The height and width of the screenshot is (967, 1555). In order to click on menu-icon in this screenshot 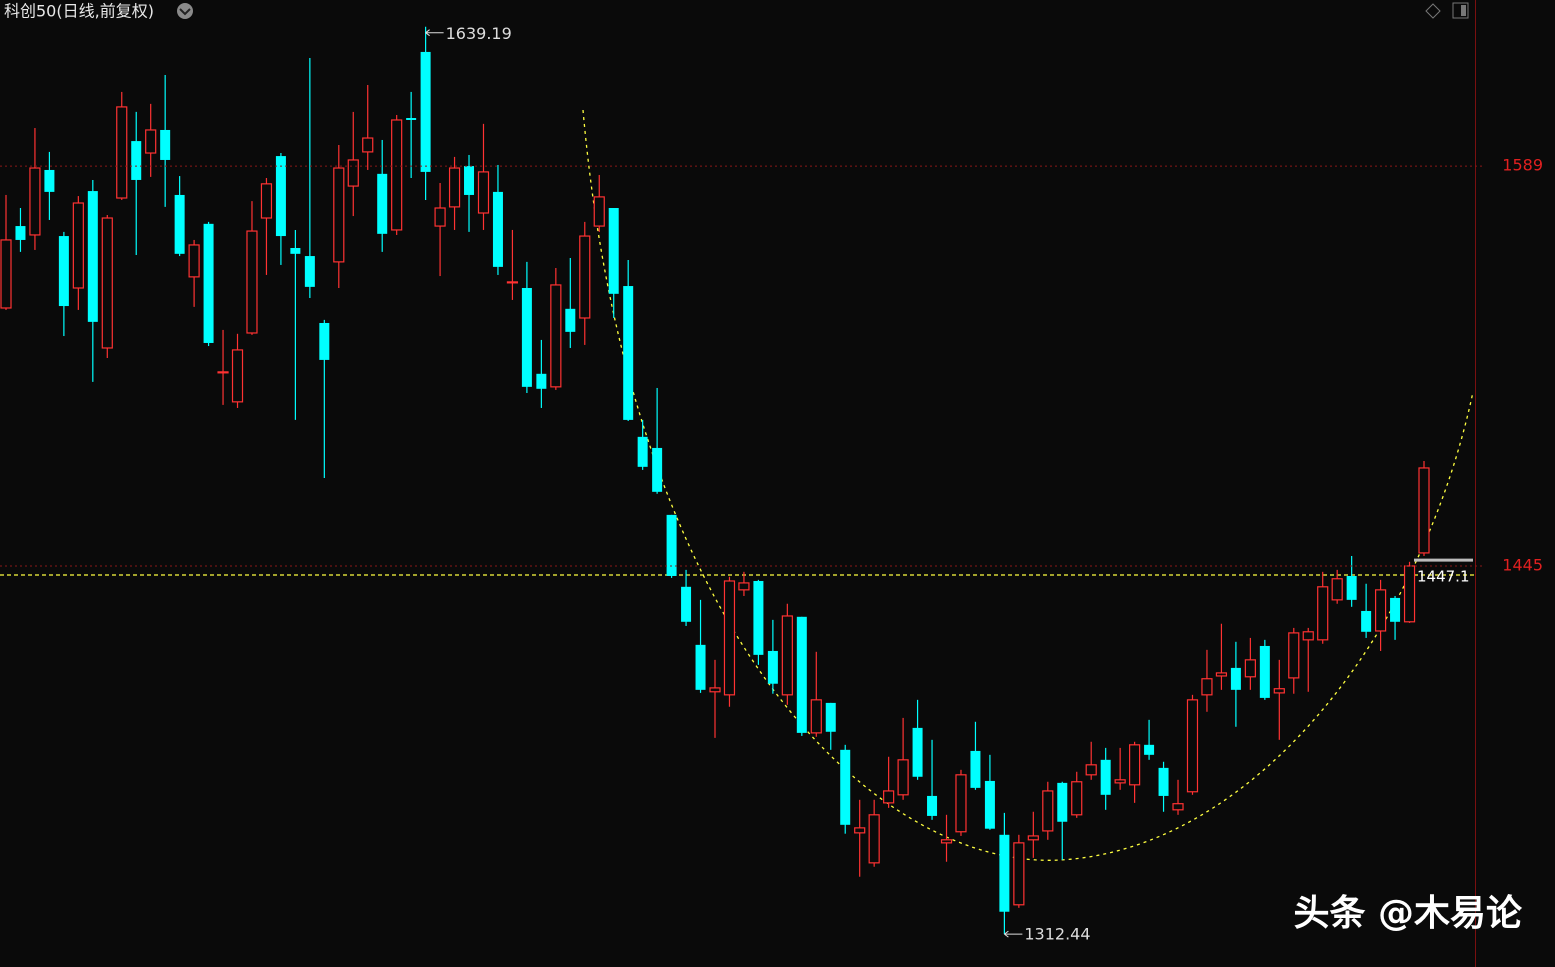, I will do `click(185, 11)`.